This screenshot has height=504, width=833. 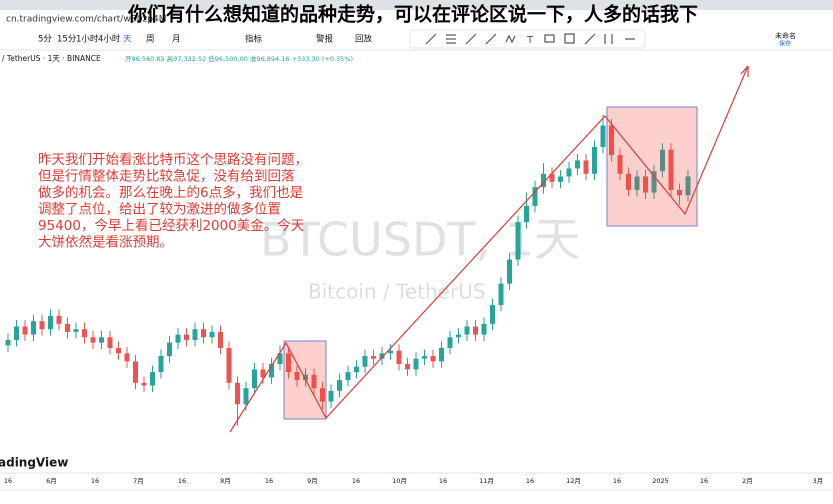 What do you see at coordinates (173, 159) in the screenshot?
I see `annotation-line: 昨天我们开始看涨比特币这个思路没有问题，` at bounding box center [173, 159].